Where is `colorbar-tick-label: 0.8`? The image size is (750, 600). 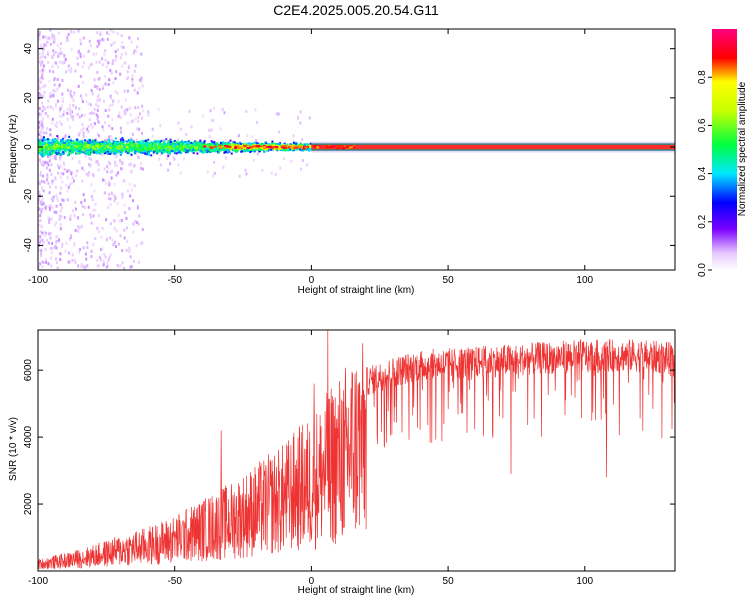
colorbar-tick-label: 0.8 is located at coordinates (702, 77).